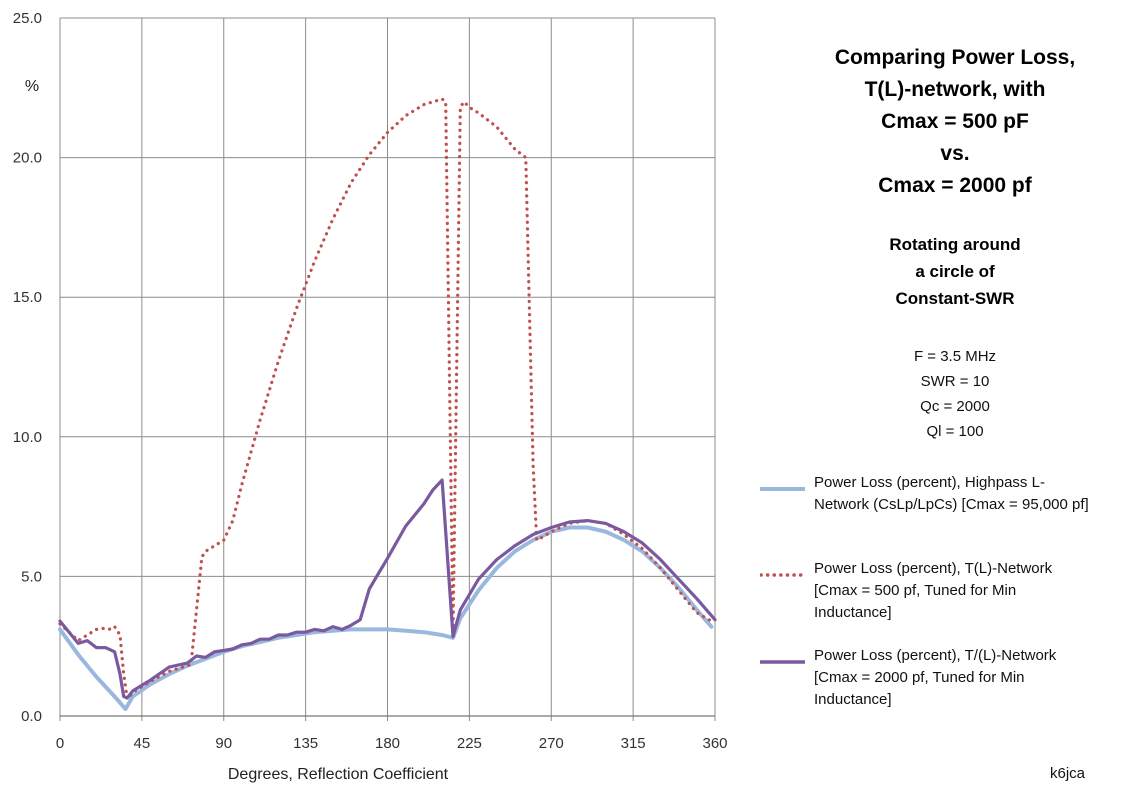  Describe the element at coordinates (27, 158) in the screenshot. I see `y-tick-label: 20.0` at that location.